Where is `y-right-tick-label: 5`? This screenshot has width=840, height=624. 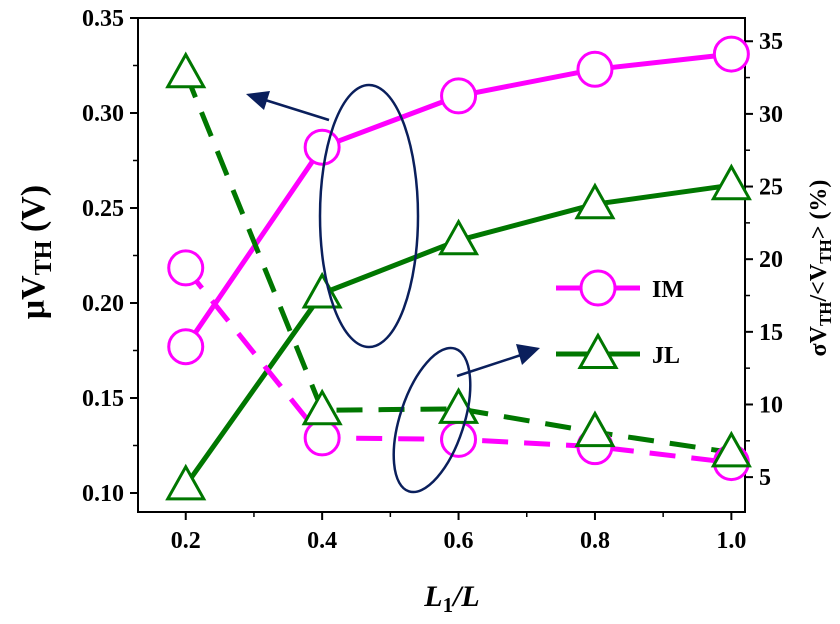 y-right-tick-label: 5 is located at coordinates (765, 478).